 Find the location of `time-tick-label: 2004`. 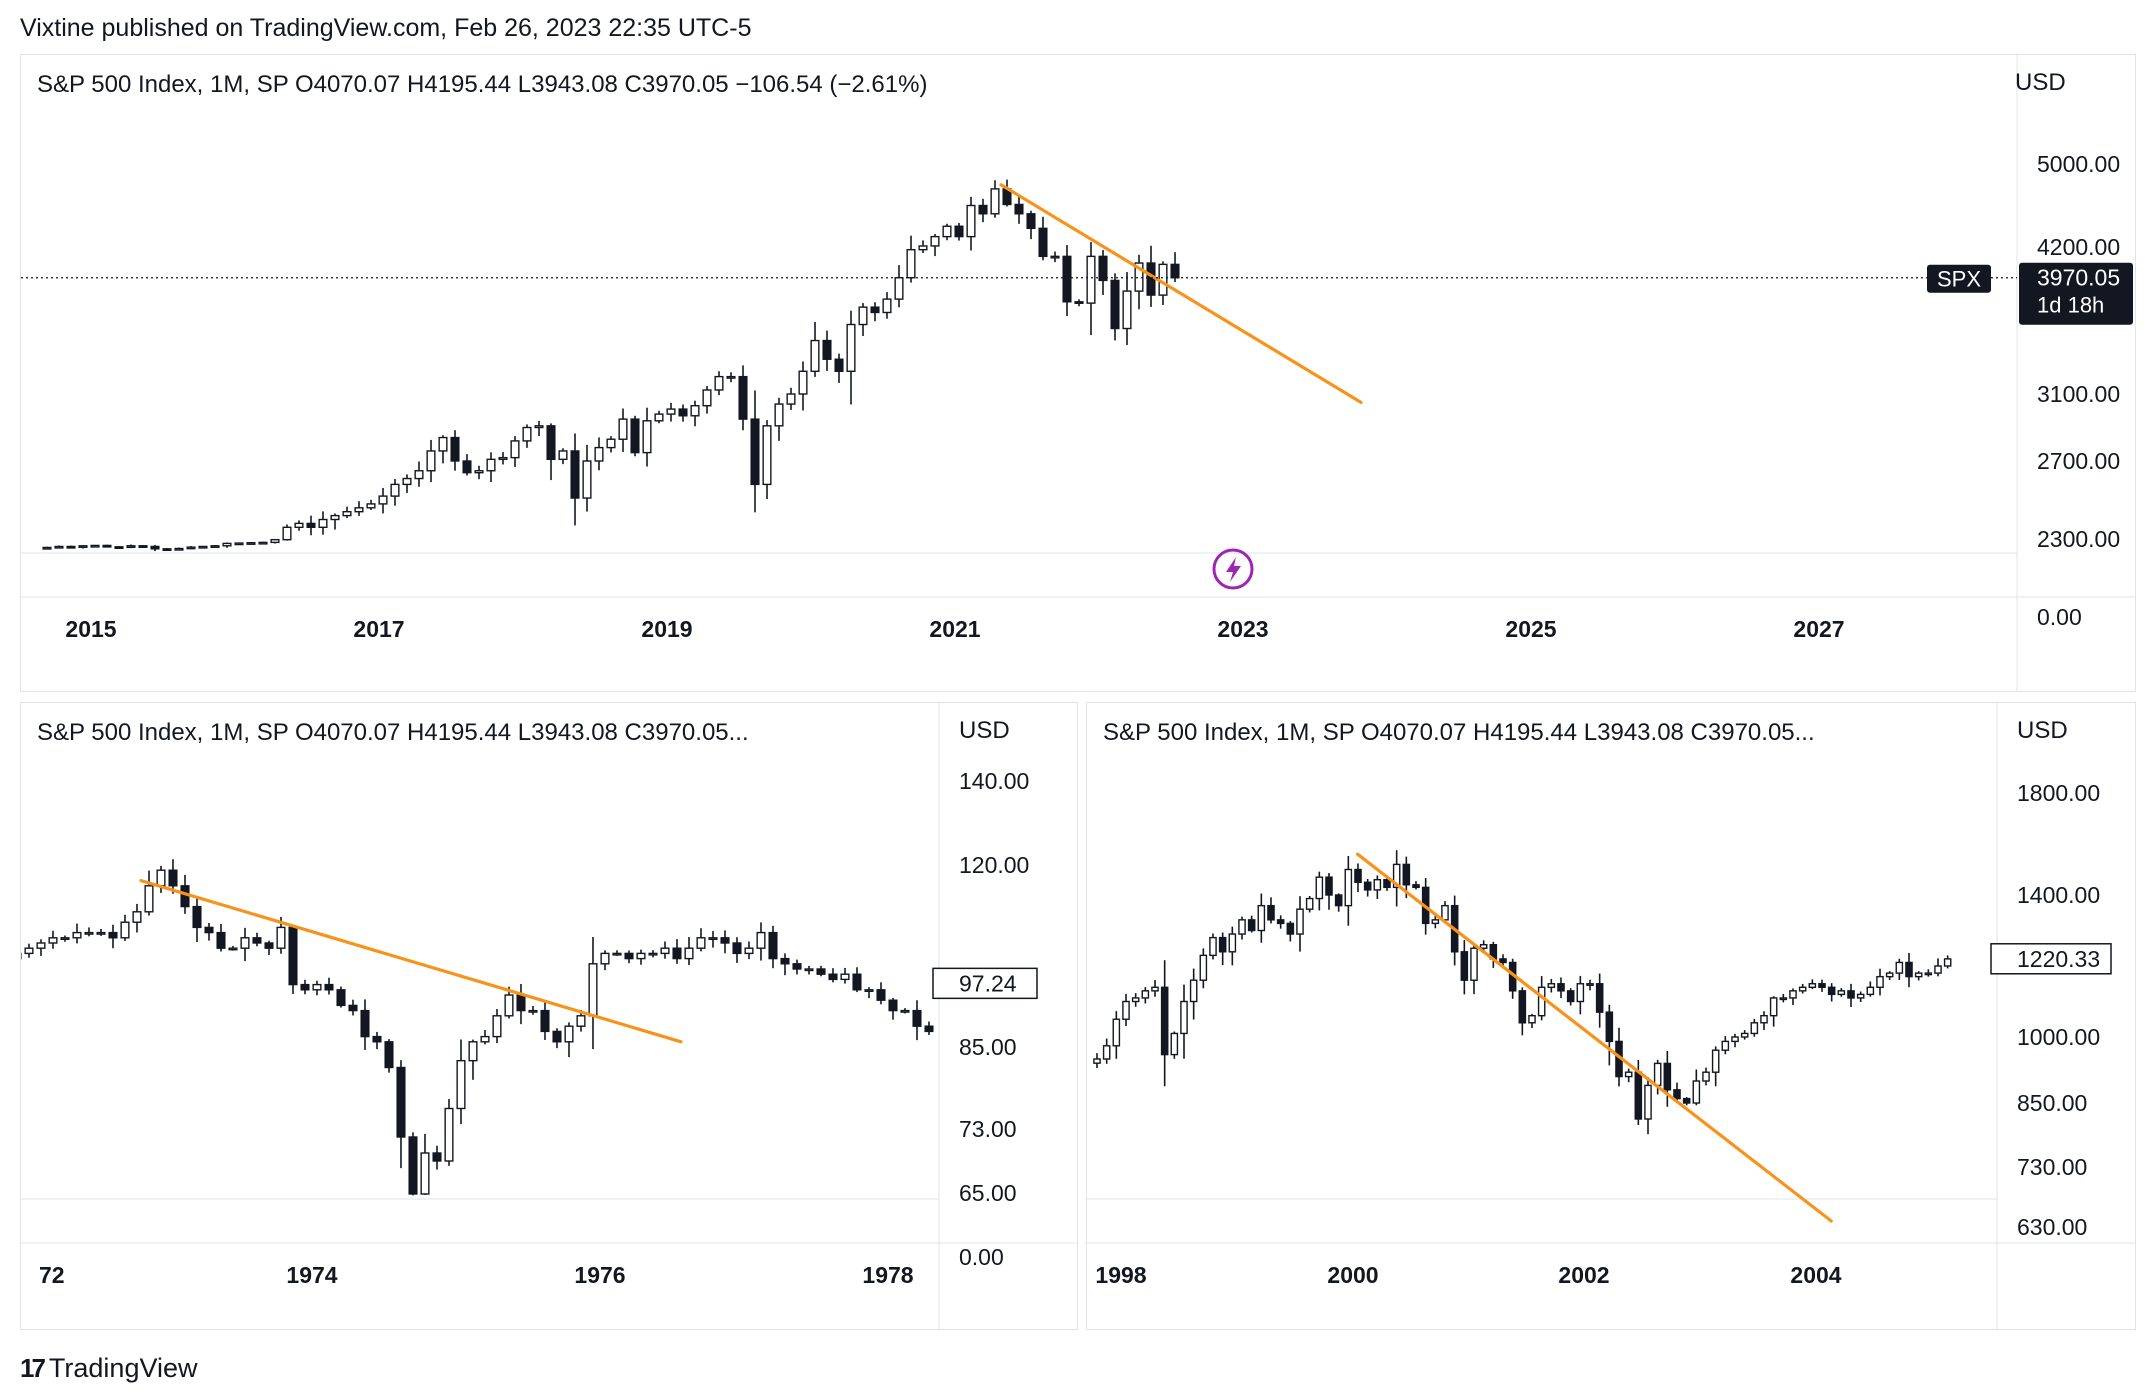

time-tick-label: 2004 is located at coordinates (1815, 1275).